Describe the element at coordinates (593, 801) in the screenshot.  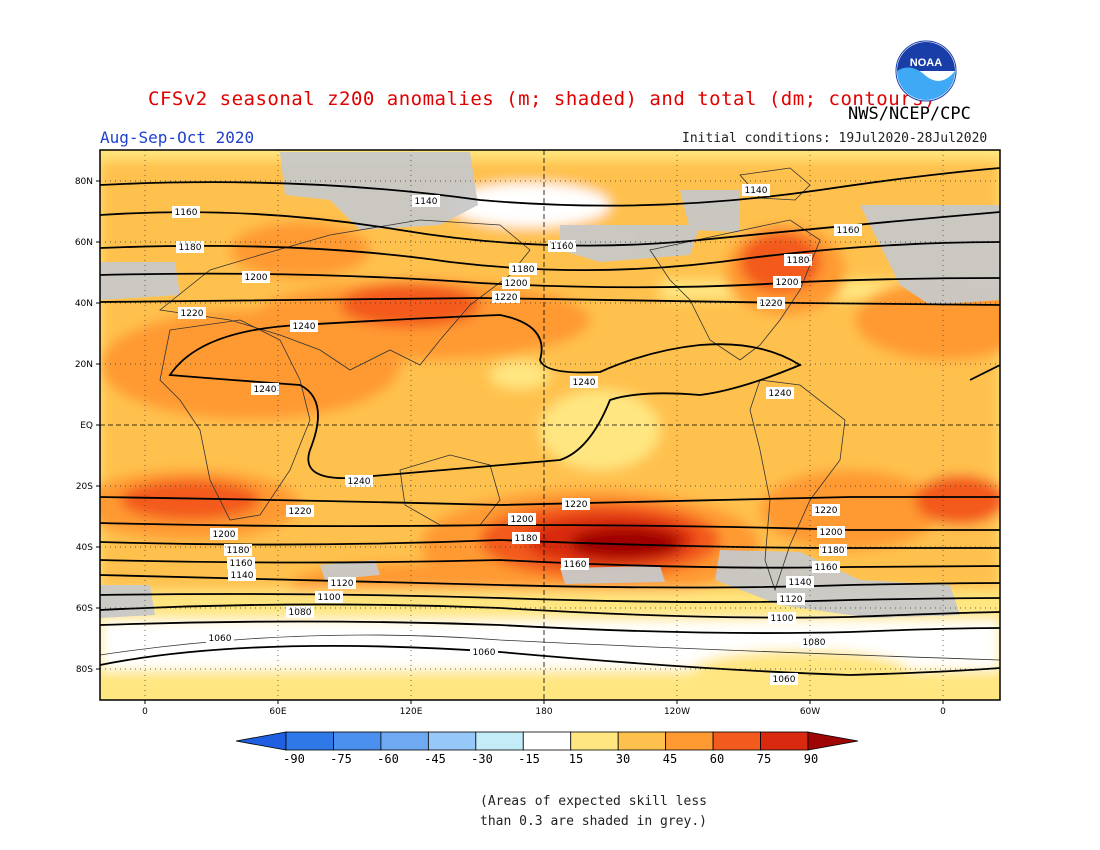
I see `footnote-line-1: (Areas of expected skill less` at that location.